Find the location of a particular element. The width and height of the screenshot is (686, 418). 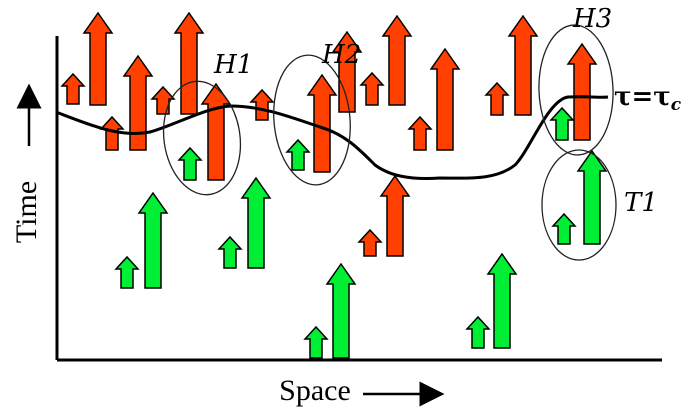

group-h1-ellipse is located at coordinates (202, 138).